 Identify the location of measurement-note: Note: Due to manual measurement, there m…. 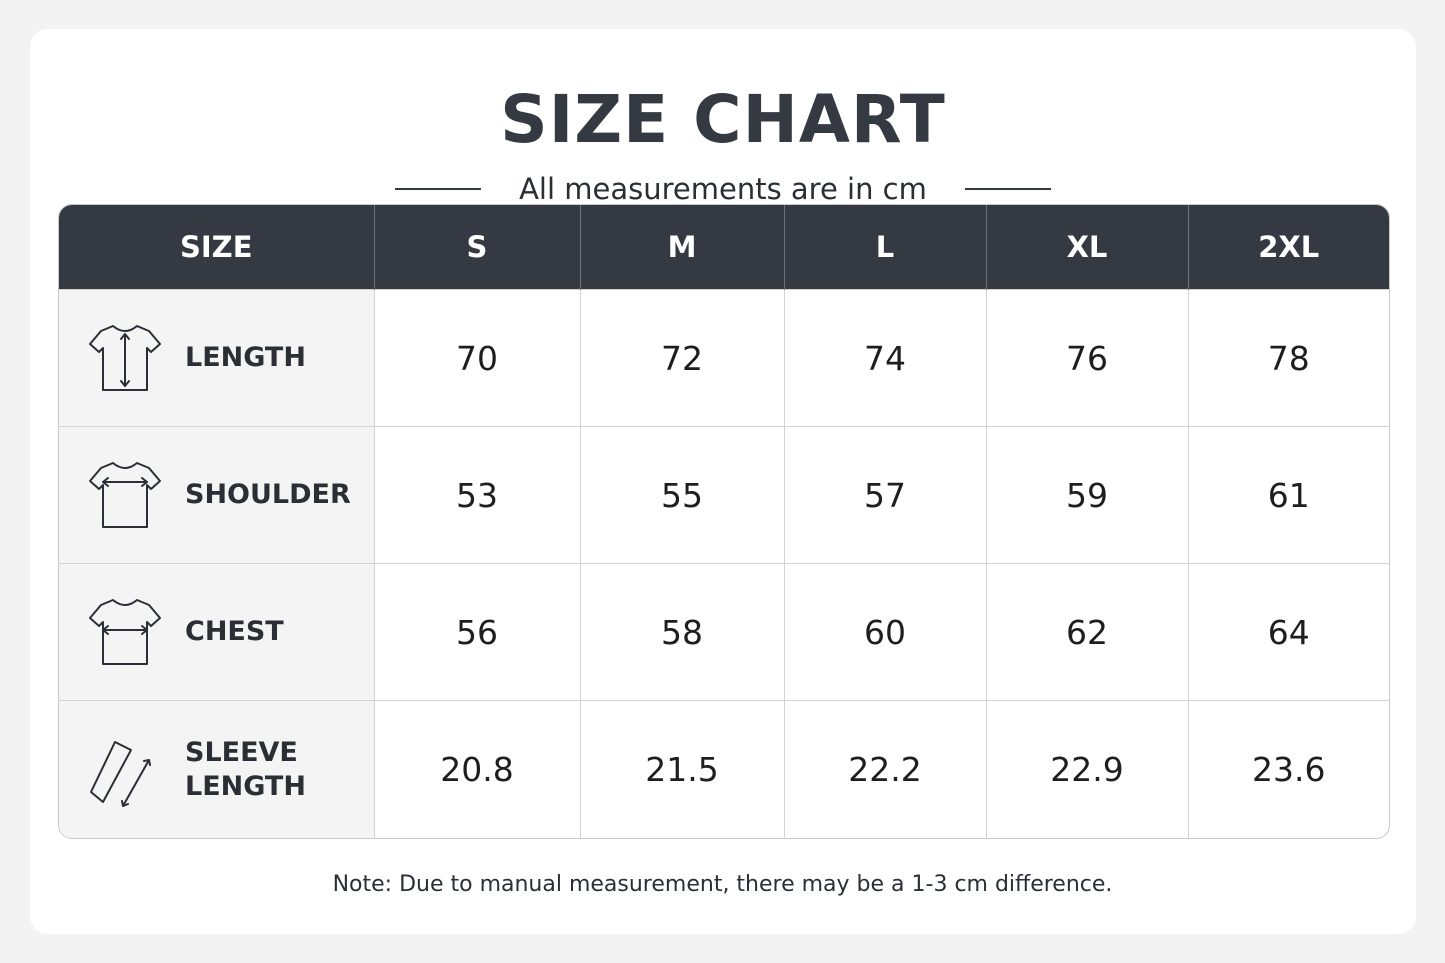
(722, 884).